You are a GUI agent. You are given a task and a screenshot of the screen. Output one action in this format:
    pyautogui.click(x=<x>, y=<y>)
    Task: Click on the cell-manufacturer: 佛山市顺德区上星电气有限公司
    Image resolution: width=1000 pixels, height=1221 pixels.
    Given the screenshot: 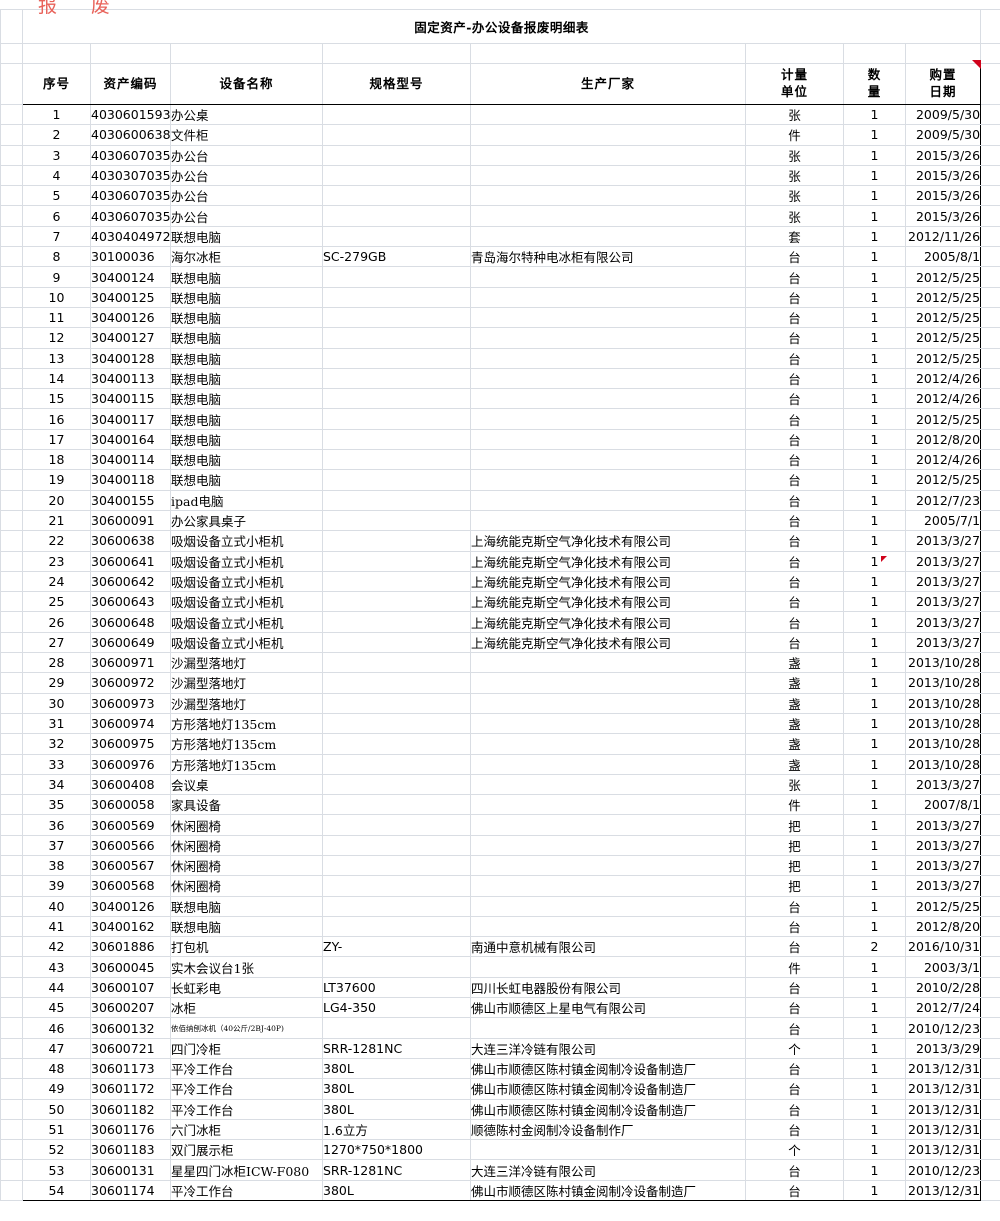 What is the action you would take?
    pyautogui.click(x=608, y=1008)
    